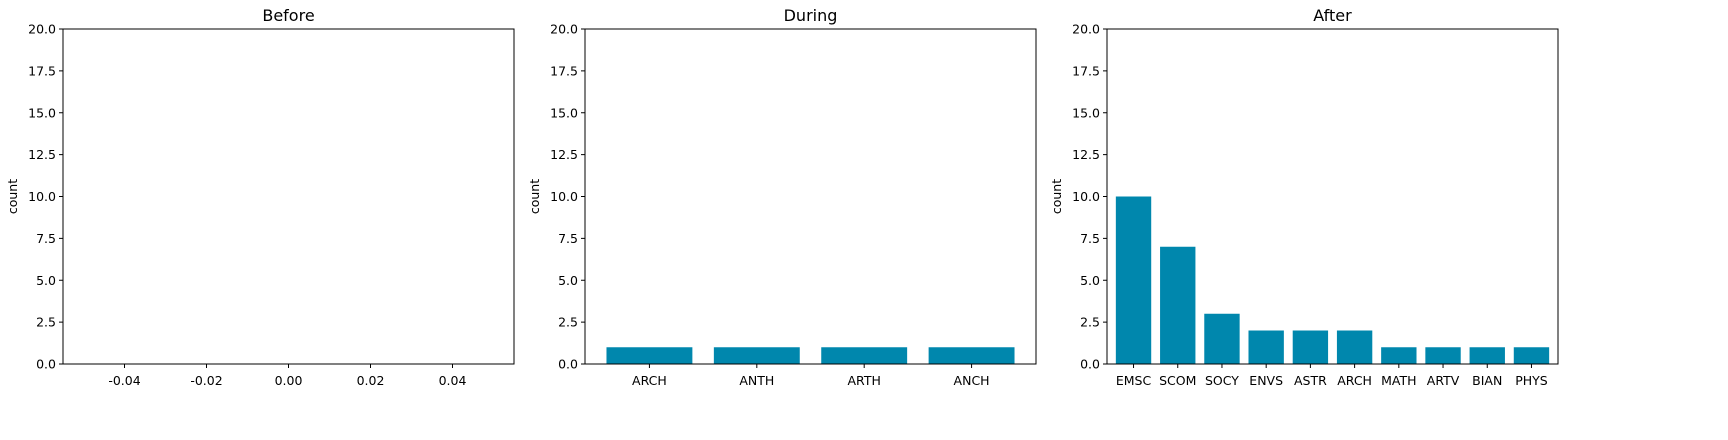 Image resolution: width=1728 pixels, height=440 pixels. Describe the element at coordinates (972, 380) in the screenshot. I see `x-tick-label: ANCH` at that location.